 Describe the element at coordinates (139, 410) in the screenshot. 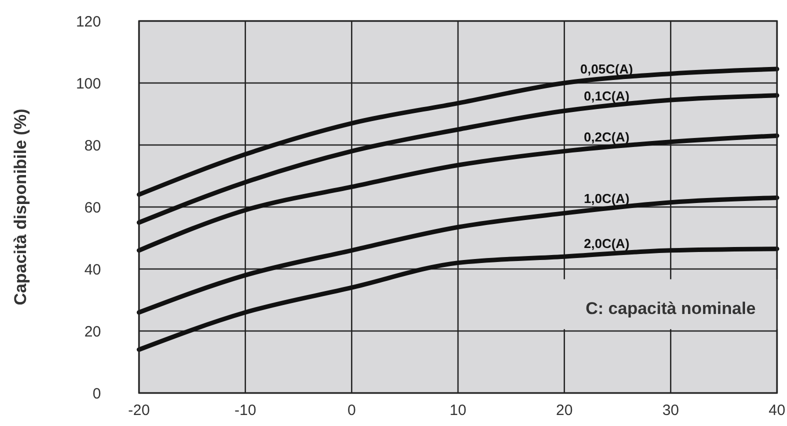

I see `x-tick-label: -20` at that location.